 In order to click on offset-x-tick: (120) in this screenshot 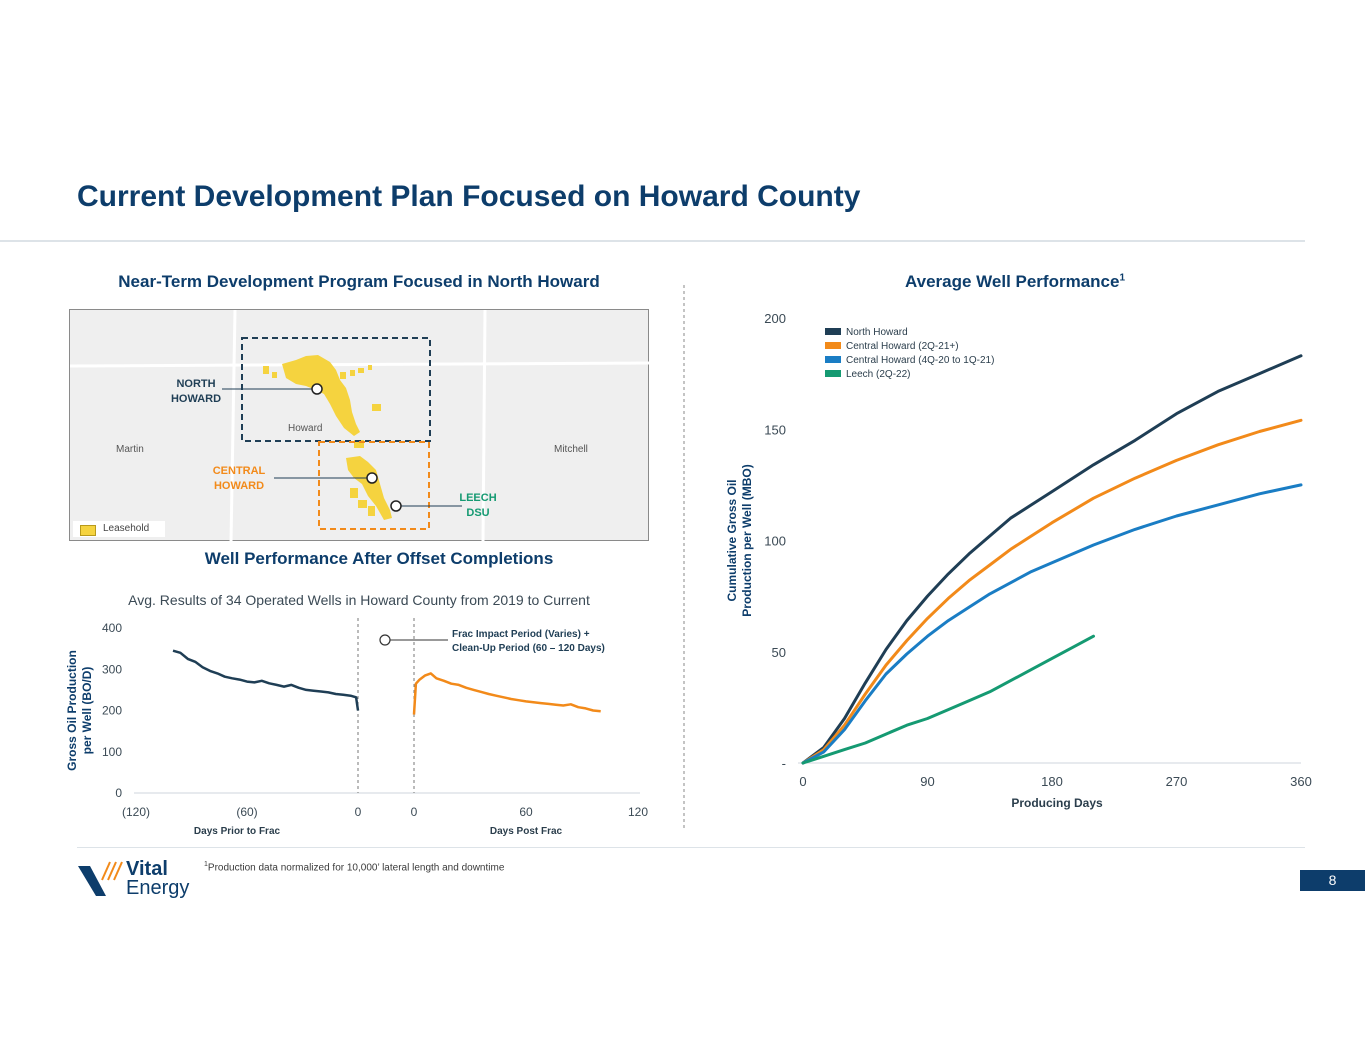, I will do `click(136, 812)`.